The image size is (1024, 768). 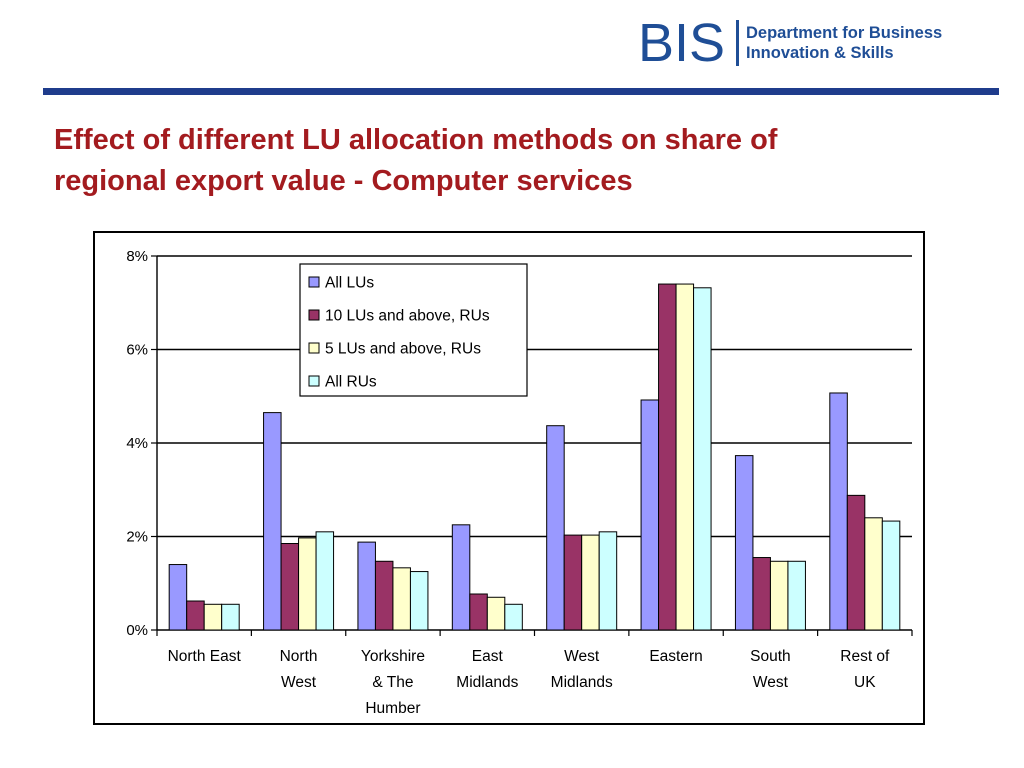 I want to click on x-tick-label: UK, so click(x=865, y=682).